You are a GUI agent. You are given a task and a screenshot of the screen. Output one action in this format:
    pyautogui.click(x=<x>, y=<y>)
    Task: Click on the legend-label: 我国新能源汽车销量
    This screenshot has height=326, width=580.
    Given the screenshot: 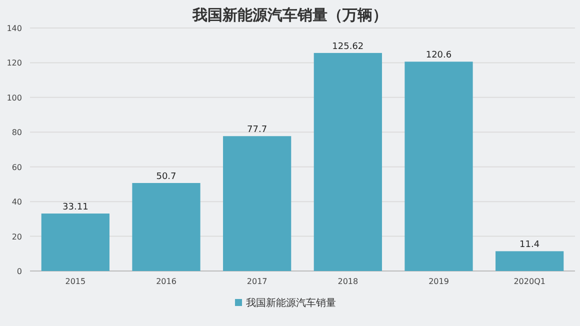 What is the action you would take?
    pyautogui.click(x=291, y=303)
    